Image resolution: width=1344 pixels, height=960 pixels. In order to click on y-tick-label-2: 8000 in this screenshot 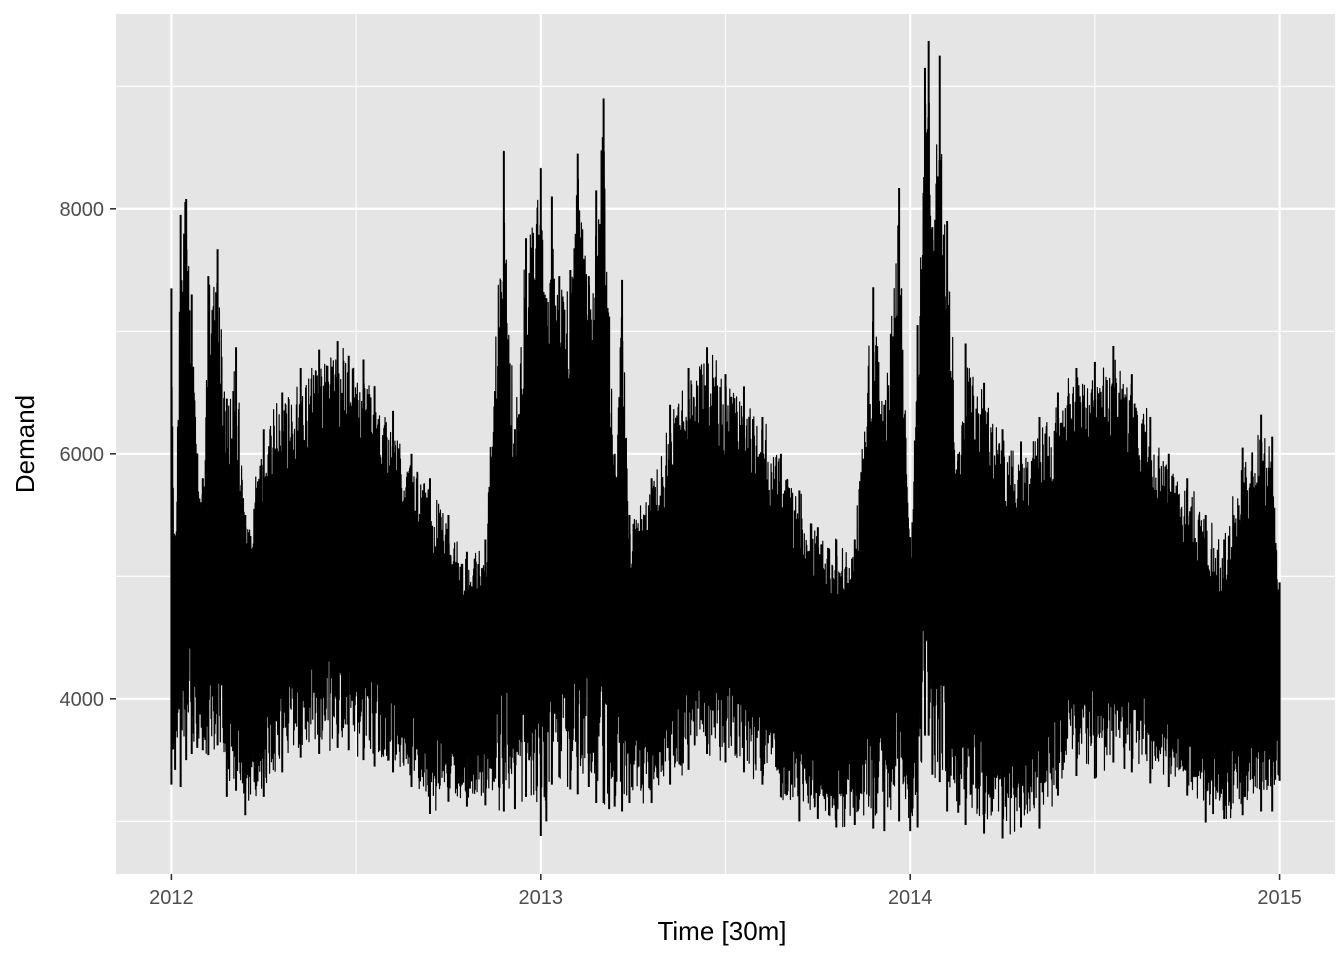, I will do `click(82, 210)`.